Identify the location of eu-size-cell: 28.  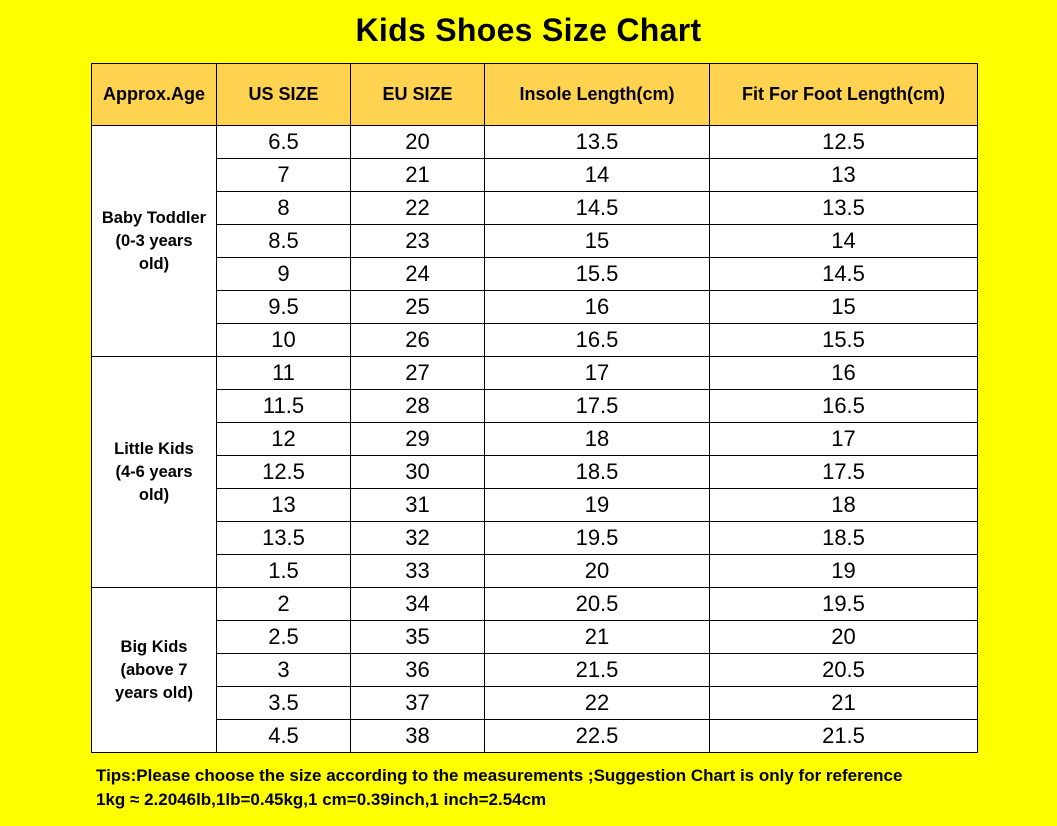
(417, 406).